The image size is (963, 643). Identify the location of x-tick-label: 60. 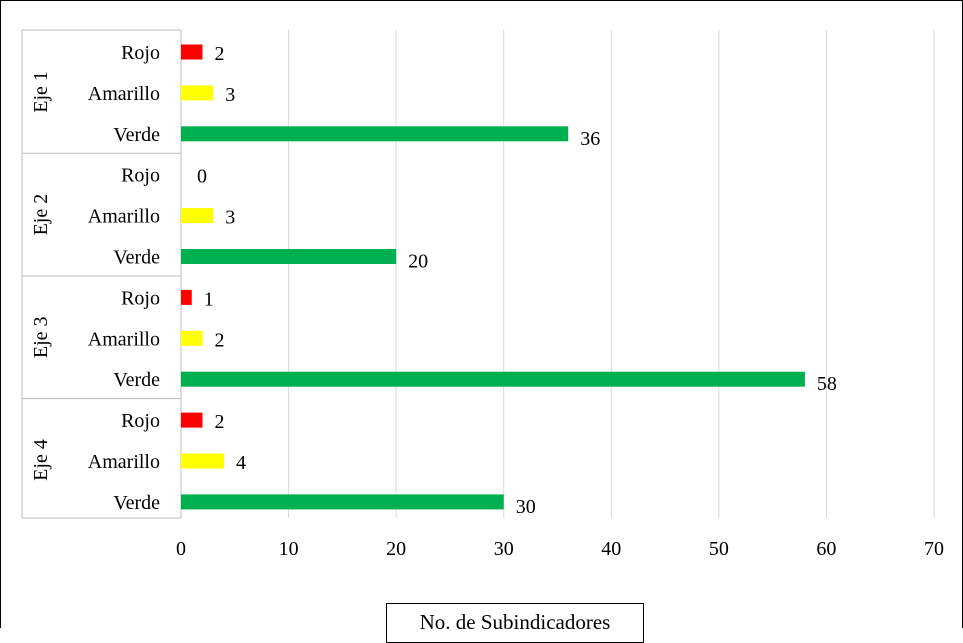
(826, 549).